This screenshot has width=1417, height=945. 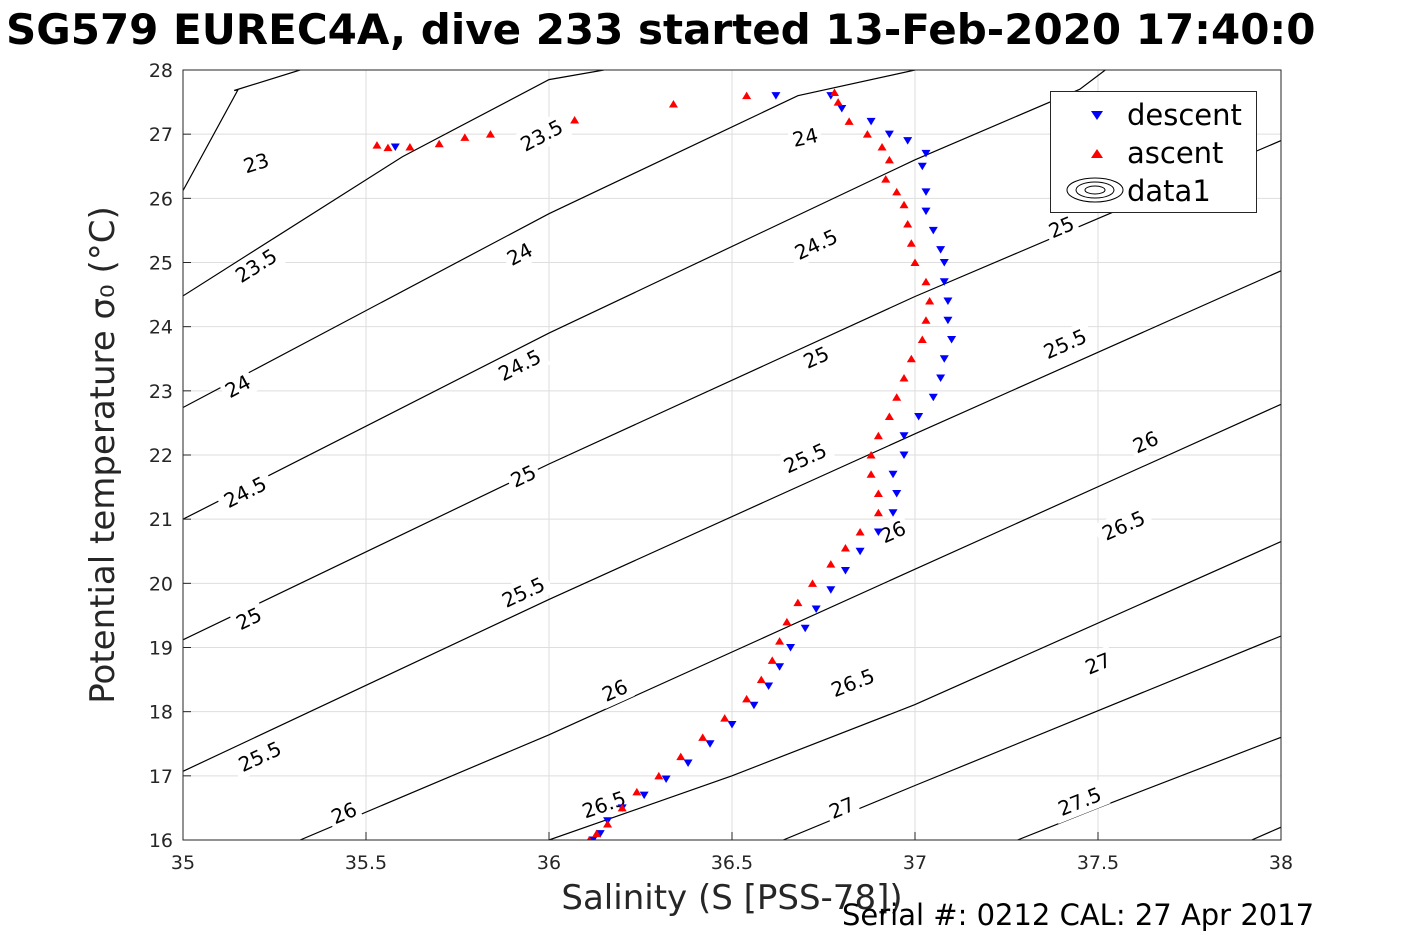 I want to click on legend-label-descent: descent, so click(x=1184, y=115).